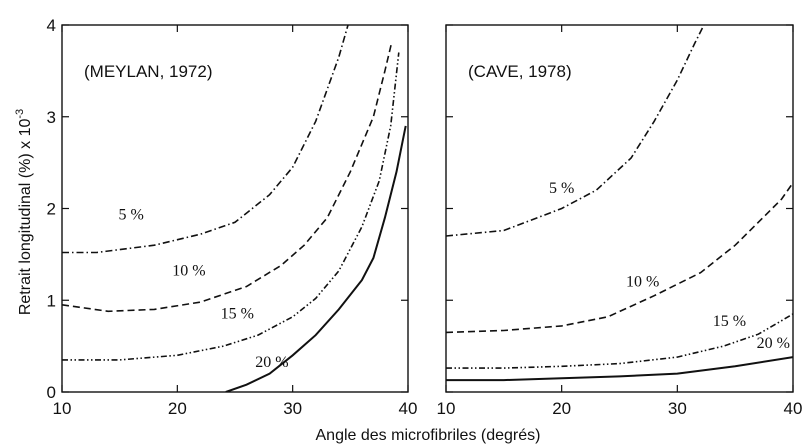 Image resolution: width=809 pixels, height=446 pixels. What do you see at coordinates (51, 25) in the screenshot?
I see `y-tick-label: 4` at bounding box center [51, 25].